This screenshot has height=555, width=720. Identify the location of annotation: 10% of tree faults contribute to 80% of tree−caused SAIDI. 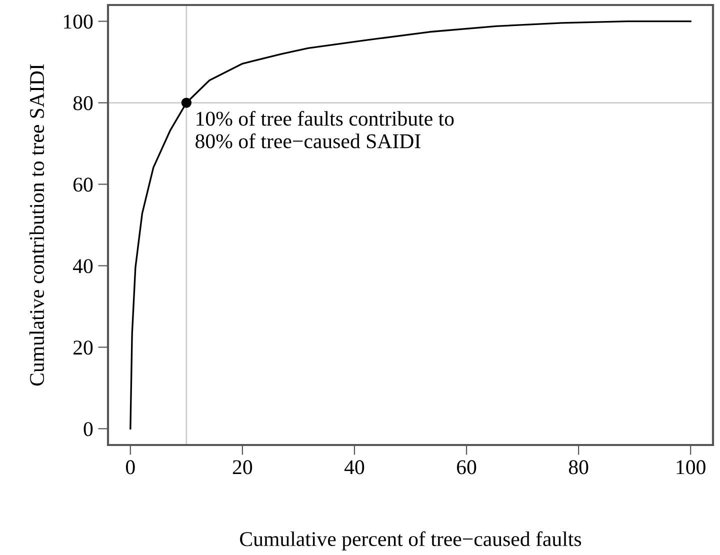
(325, 129).